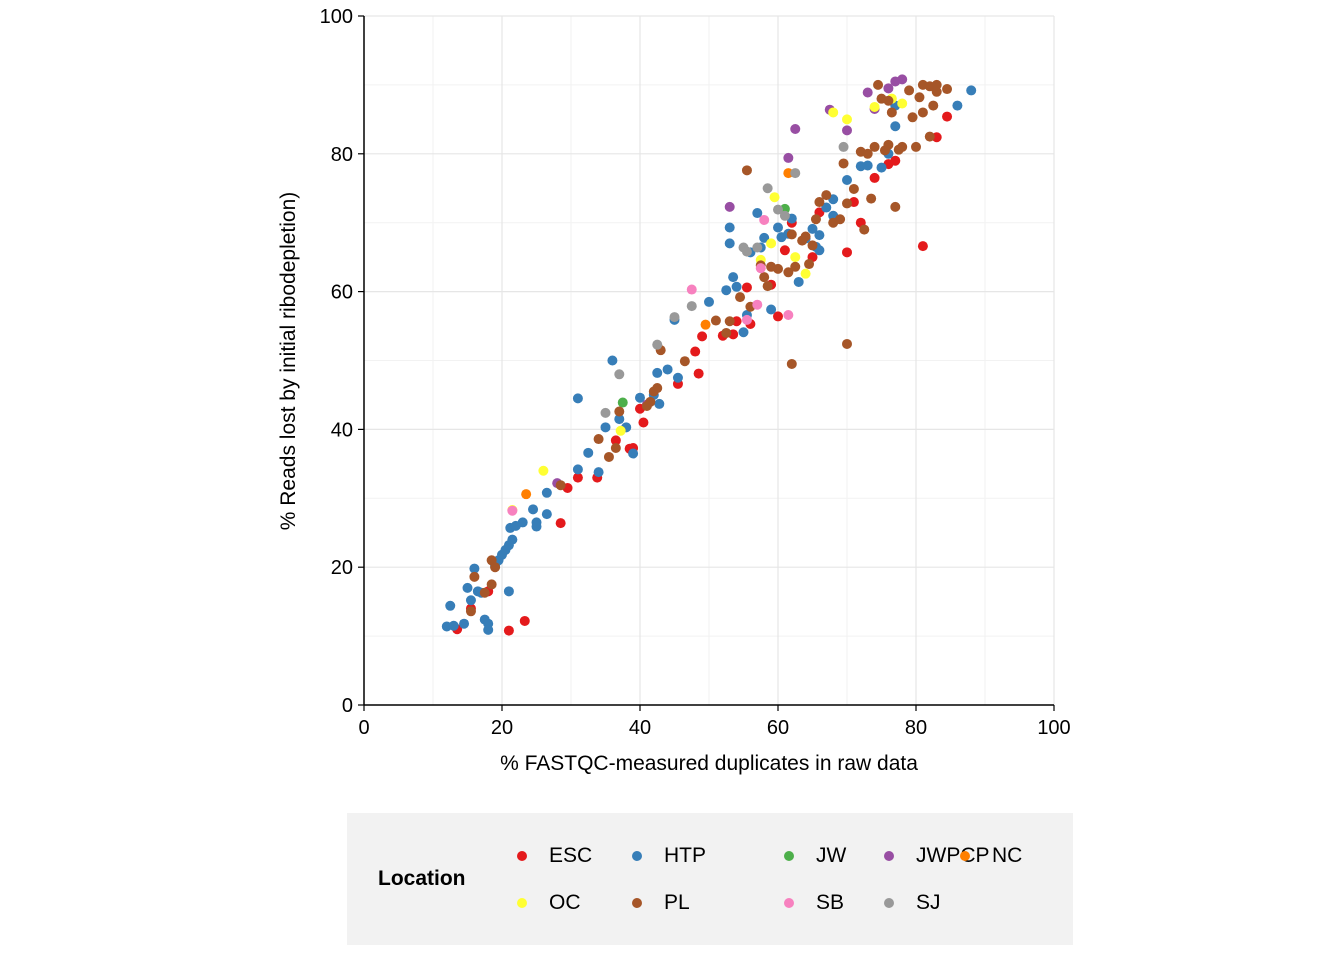 The image size is (1344, 960). What do you see at coordinates (709, 763) in the screenshot?
I see `x-axis-title: % FASTQC-measured duplicates in raw data` at bounding box center [709, 763].